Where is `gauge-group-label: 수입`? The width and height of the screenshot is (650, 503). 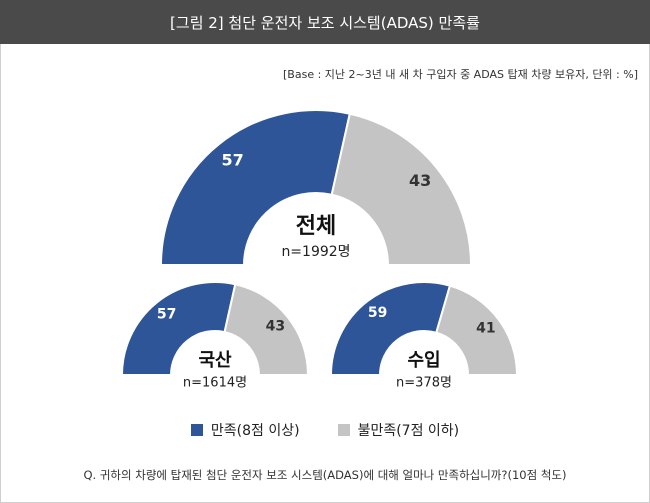 gauge-group-label: 수입 is located at coordinates (423, 360).